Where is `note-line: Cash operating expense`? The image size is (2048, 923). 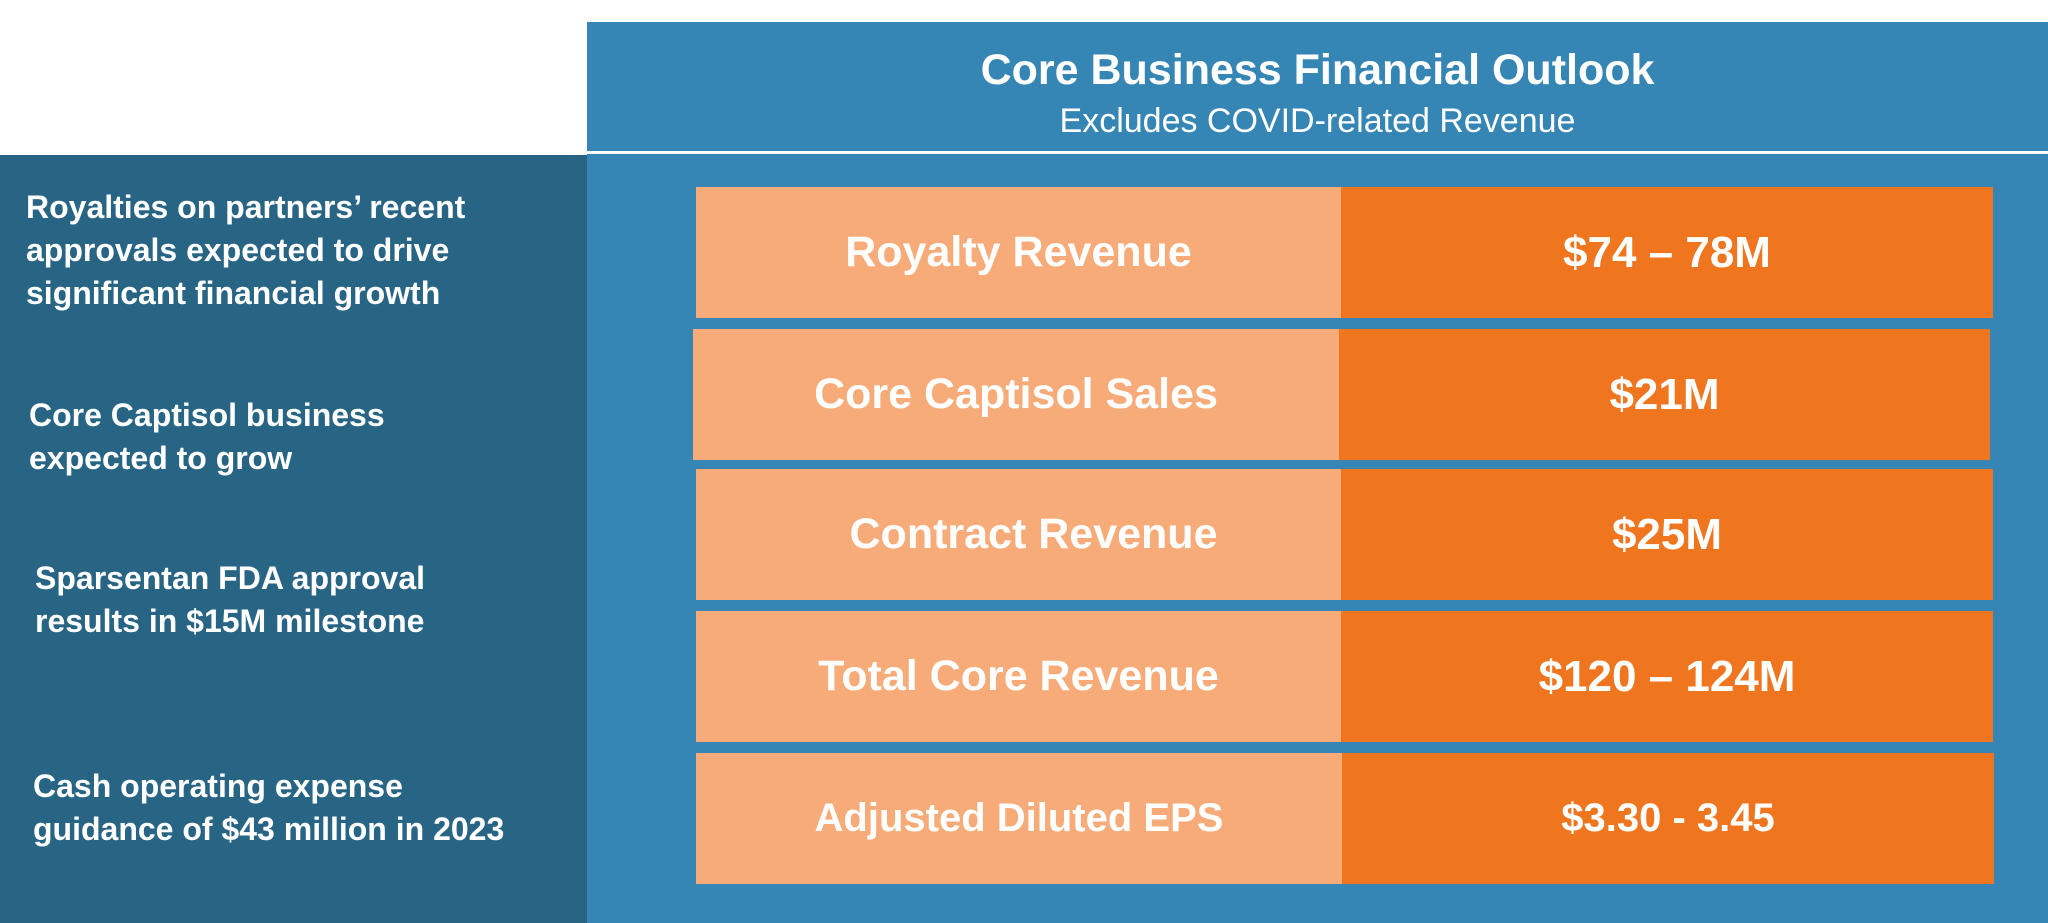
note-line: Cash operating expense is located at coordinates (218, 786).